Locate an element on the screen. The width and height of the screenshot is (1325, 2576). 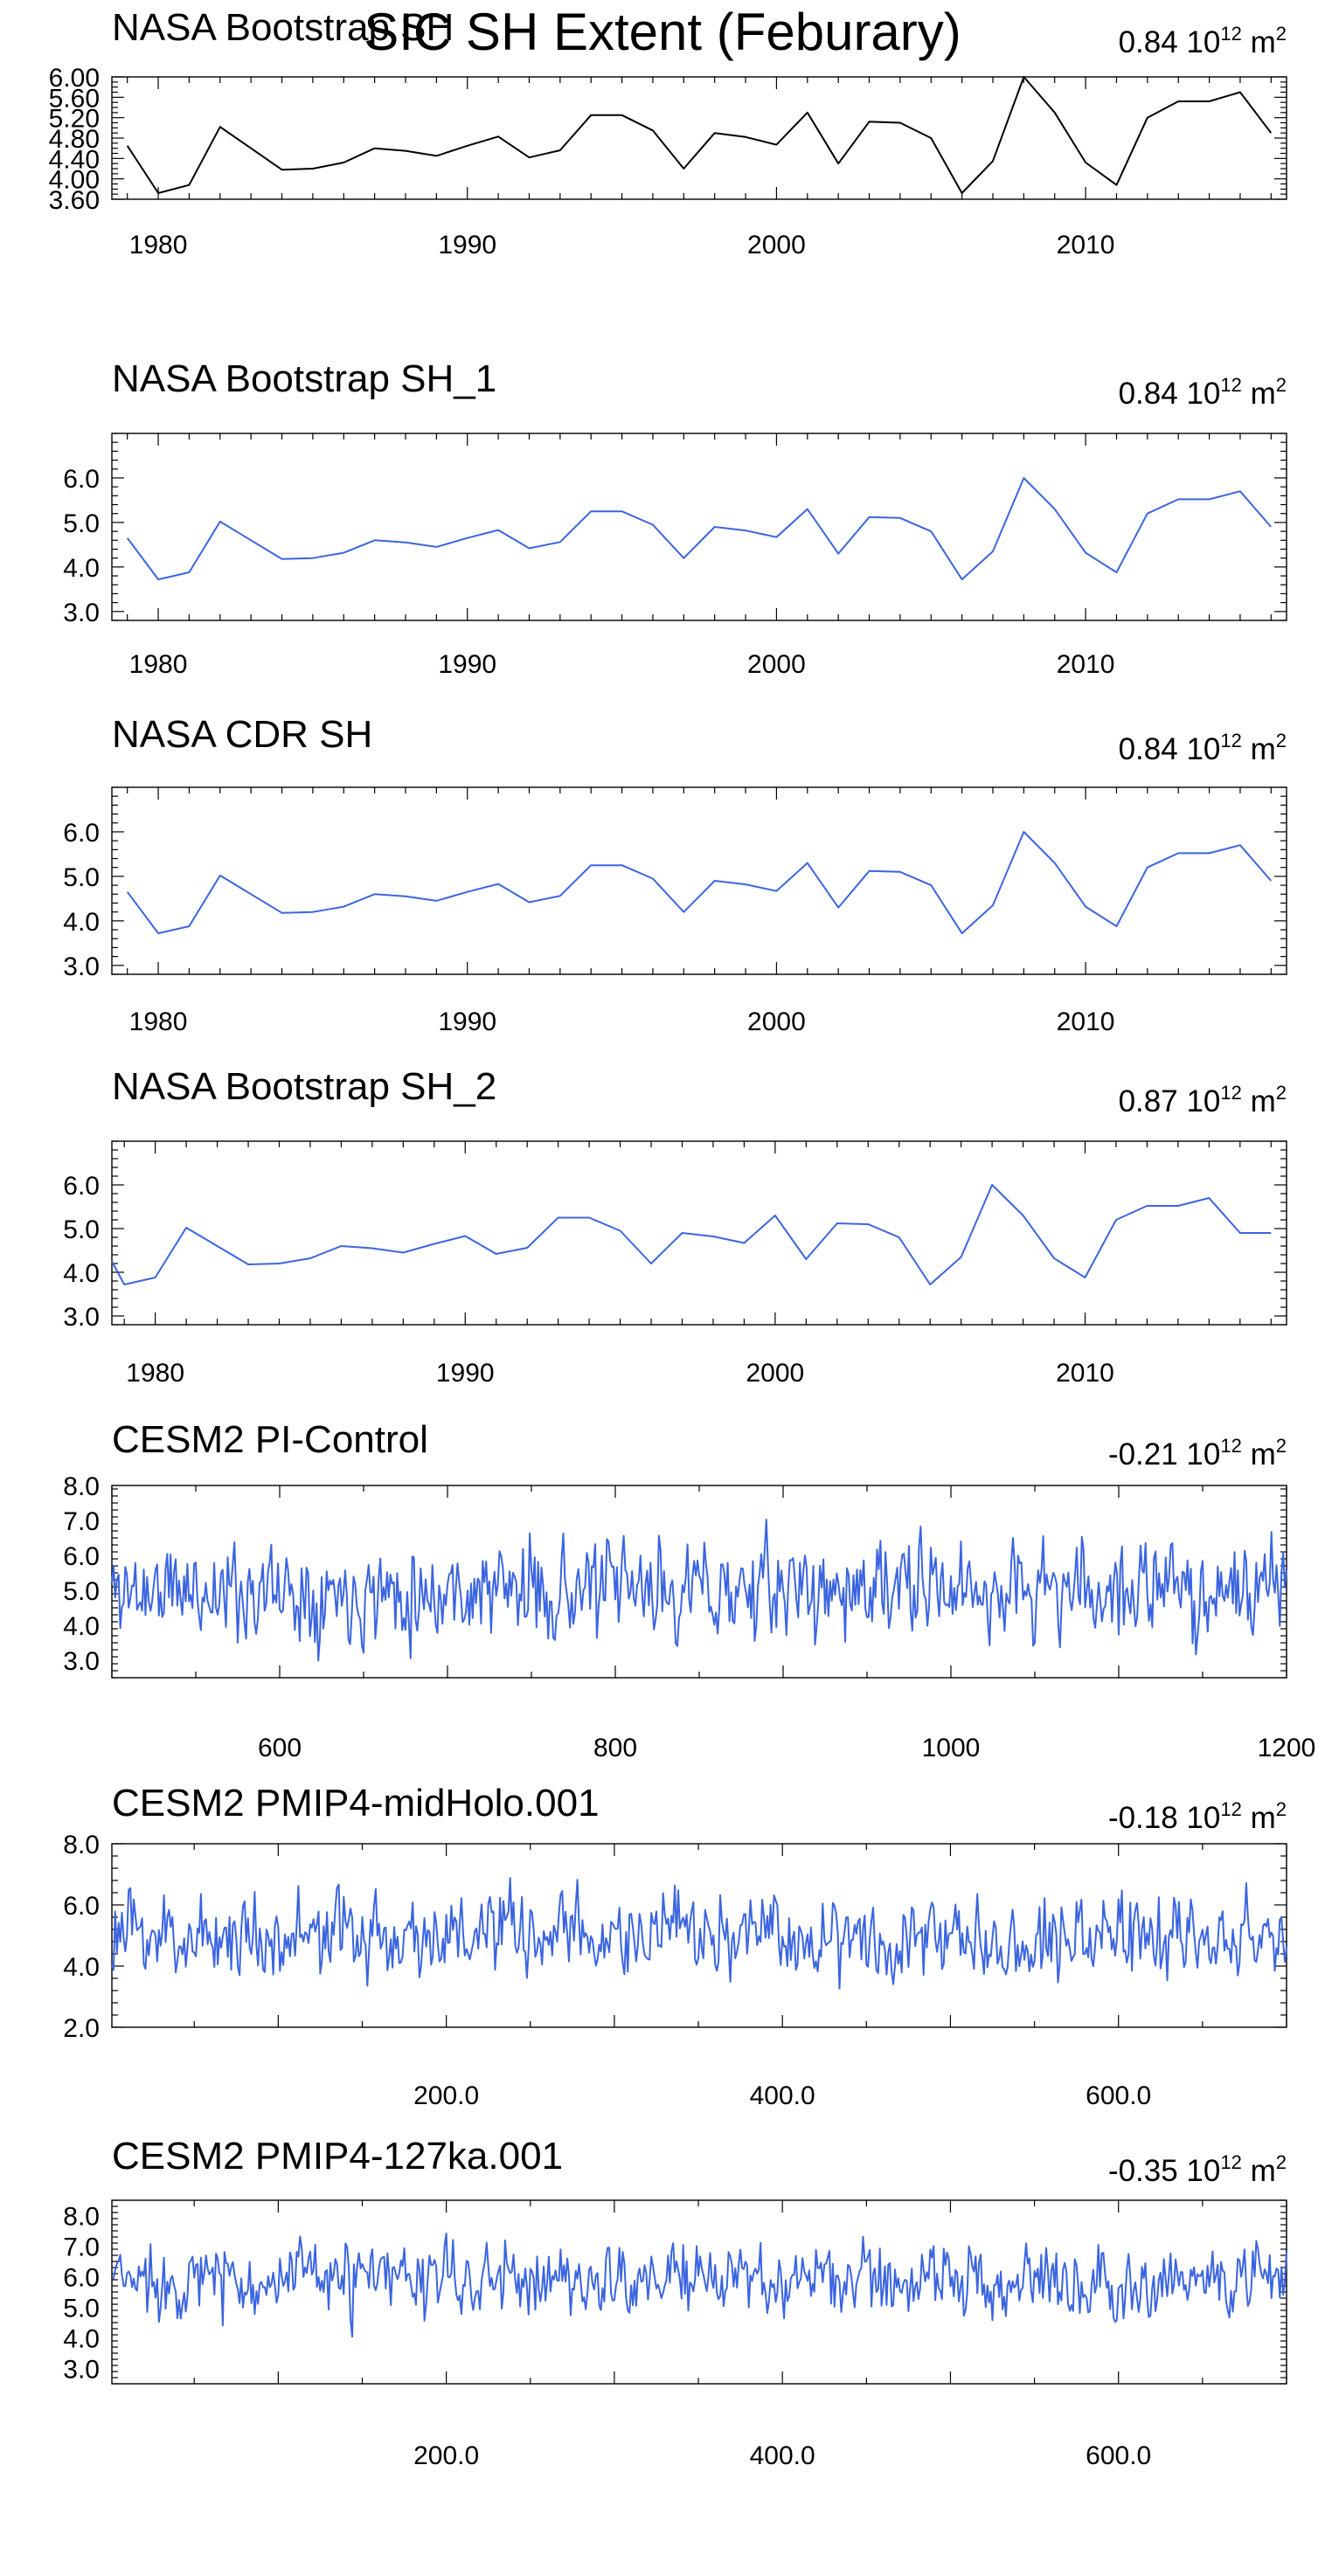
panel-value-label: -0.21 1012 m2 is located at coordinates (1198, 1453).